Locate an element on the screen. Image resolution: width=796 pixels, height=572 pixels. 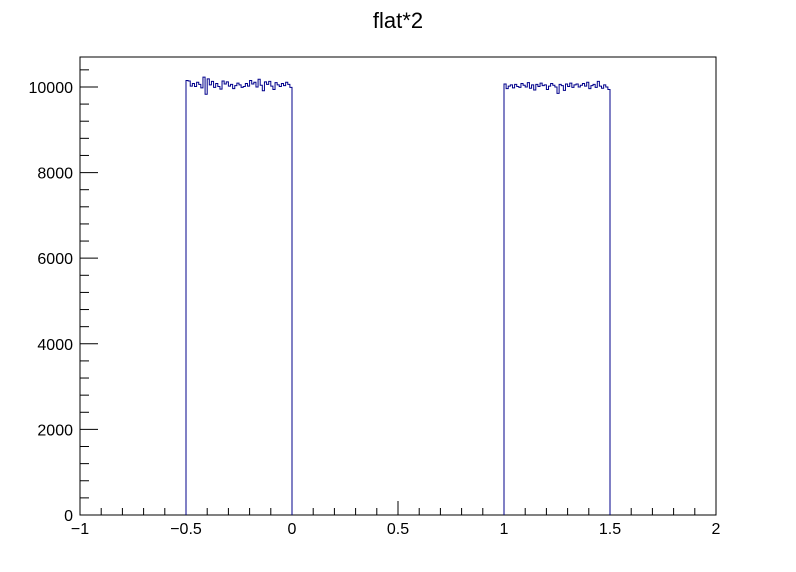
y-axis: 0 2000 4000 6000 8000 10000 is located at coordinates (63, 297).